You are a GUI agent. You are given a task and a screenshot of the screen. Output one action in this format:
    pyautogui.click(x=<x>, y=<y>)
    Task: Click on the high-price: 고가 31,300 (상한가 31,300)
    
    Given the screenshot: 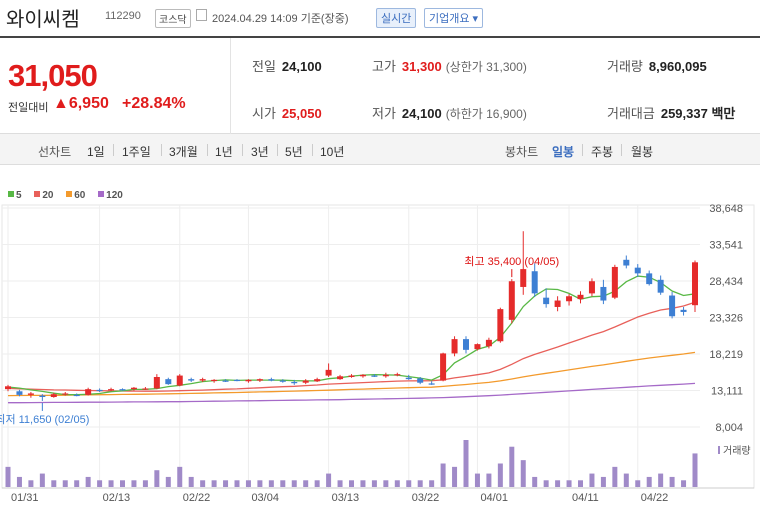 What is the action you would take?
    pyautogui.click(x=449, y=66)
    